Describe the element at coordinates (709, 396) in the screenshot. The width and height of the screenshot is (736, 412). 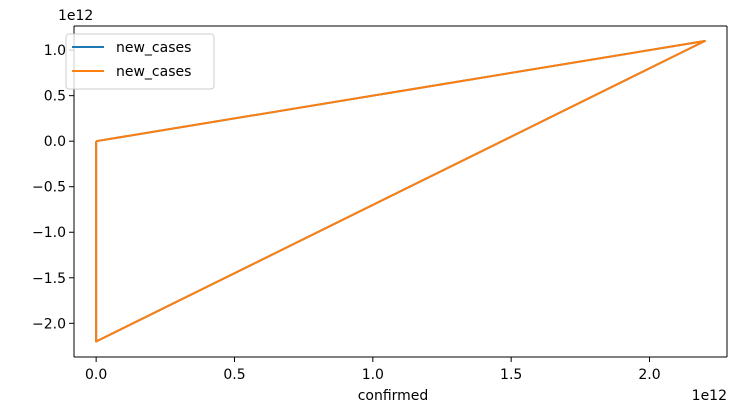
I see `x-axis-offset-label: 1e12` at that location.